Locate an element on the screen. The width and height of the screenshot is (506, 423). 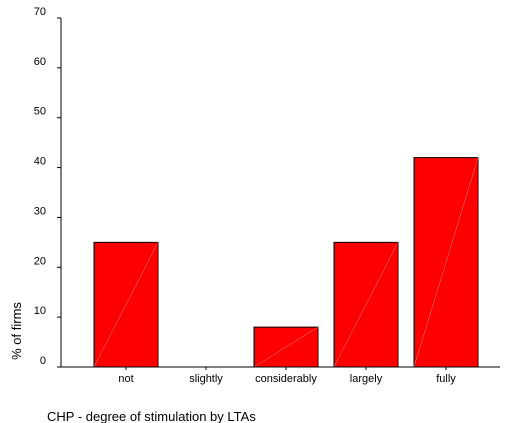
x-tick-label: slightly is located at coordinates (206, 379).